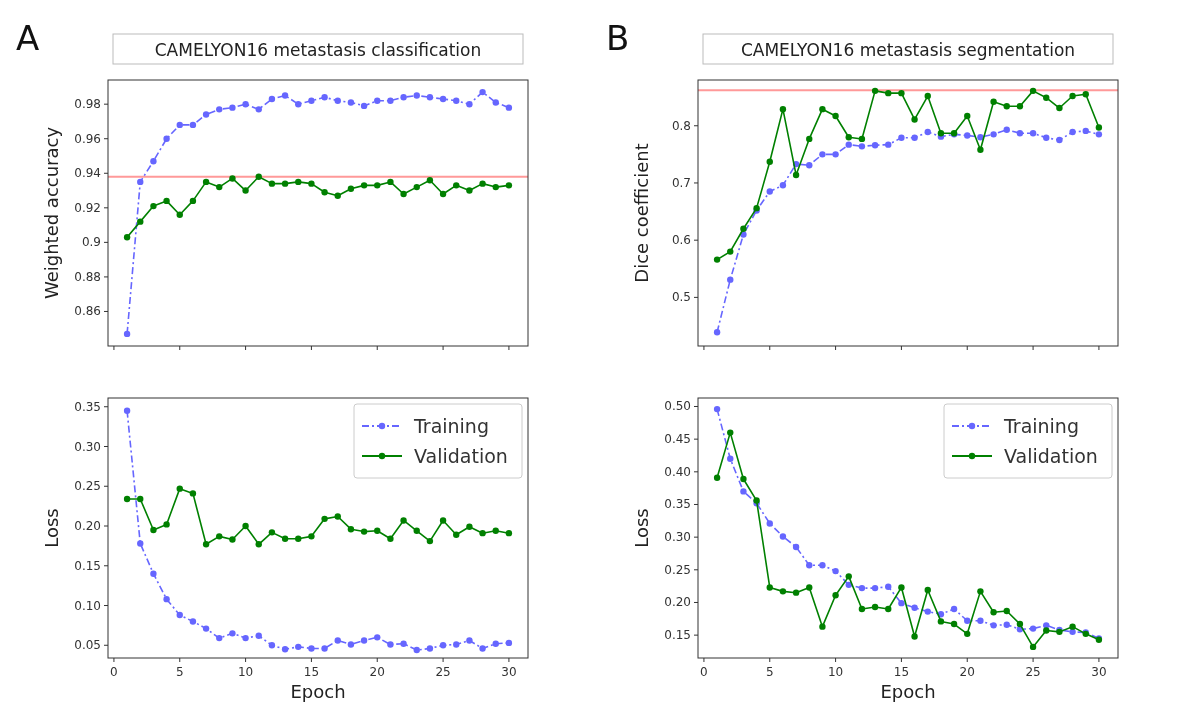 The width and height of the screenshot is (1198, 717). Describe the element at coordinates (87, 311) in the screenshot. I see `y-tick-label: 0.86` at that location.